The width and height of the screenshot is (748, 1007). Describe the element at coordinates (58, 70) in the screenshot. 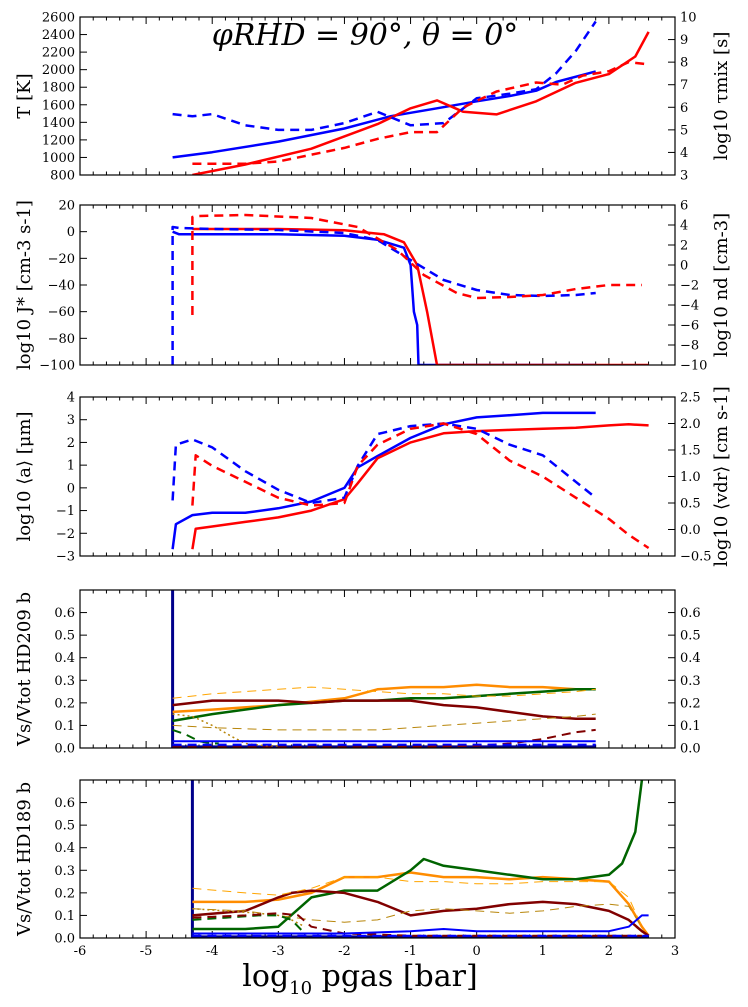

I see `y-tick-label: 2000` at that location.